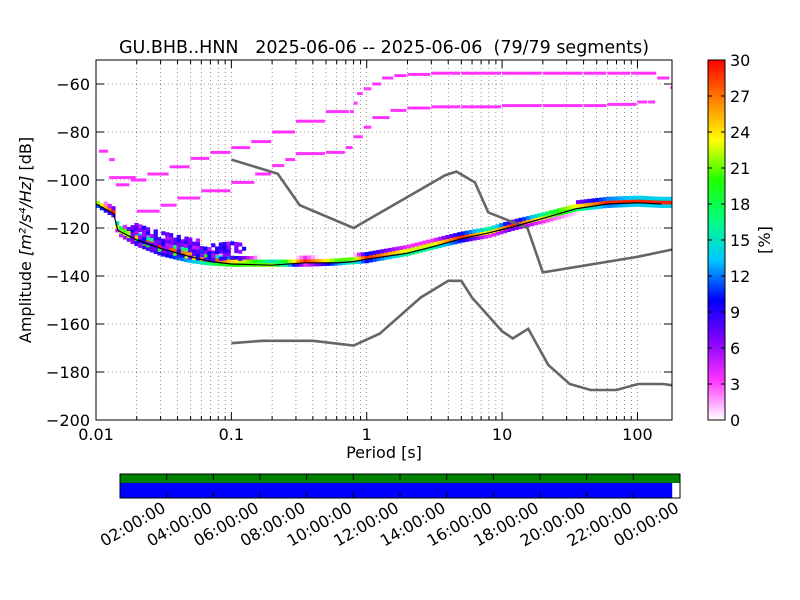  What do you see at coordinates (367, 434) in the screenshot?
I see `x-tick-label: 1` at bounding box center [367, 434].